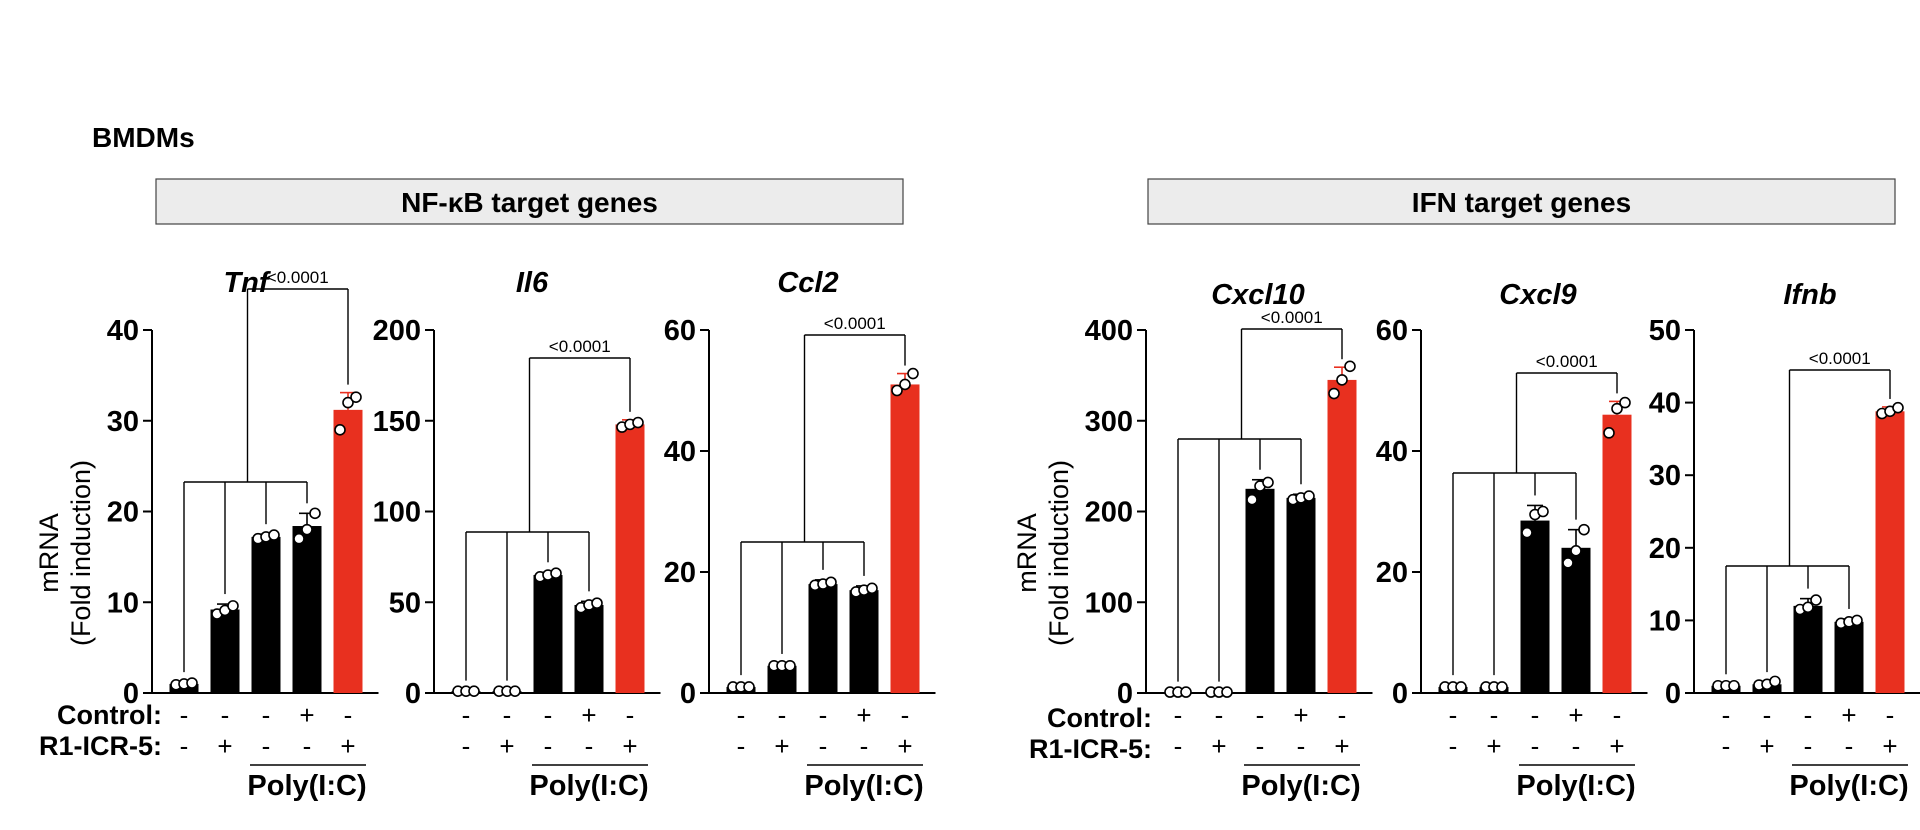 This screenshot has height=830, width=1920. I want to click on group-header-nfkb: NF-κB target genes, so click(529, 201).